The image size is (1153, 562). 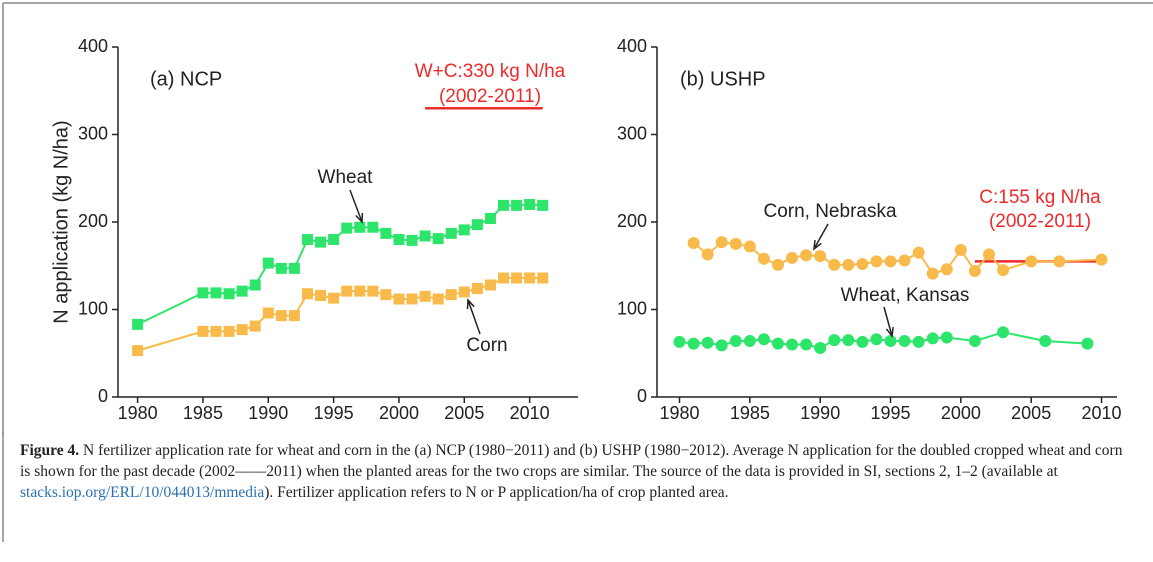 I want to click on panel-title: (b) USHP, so click(x=723, y=79).